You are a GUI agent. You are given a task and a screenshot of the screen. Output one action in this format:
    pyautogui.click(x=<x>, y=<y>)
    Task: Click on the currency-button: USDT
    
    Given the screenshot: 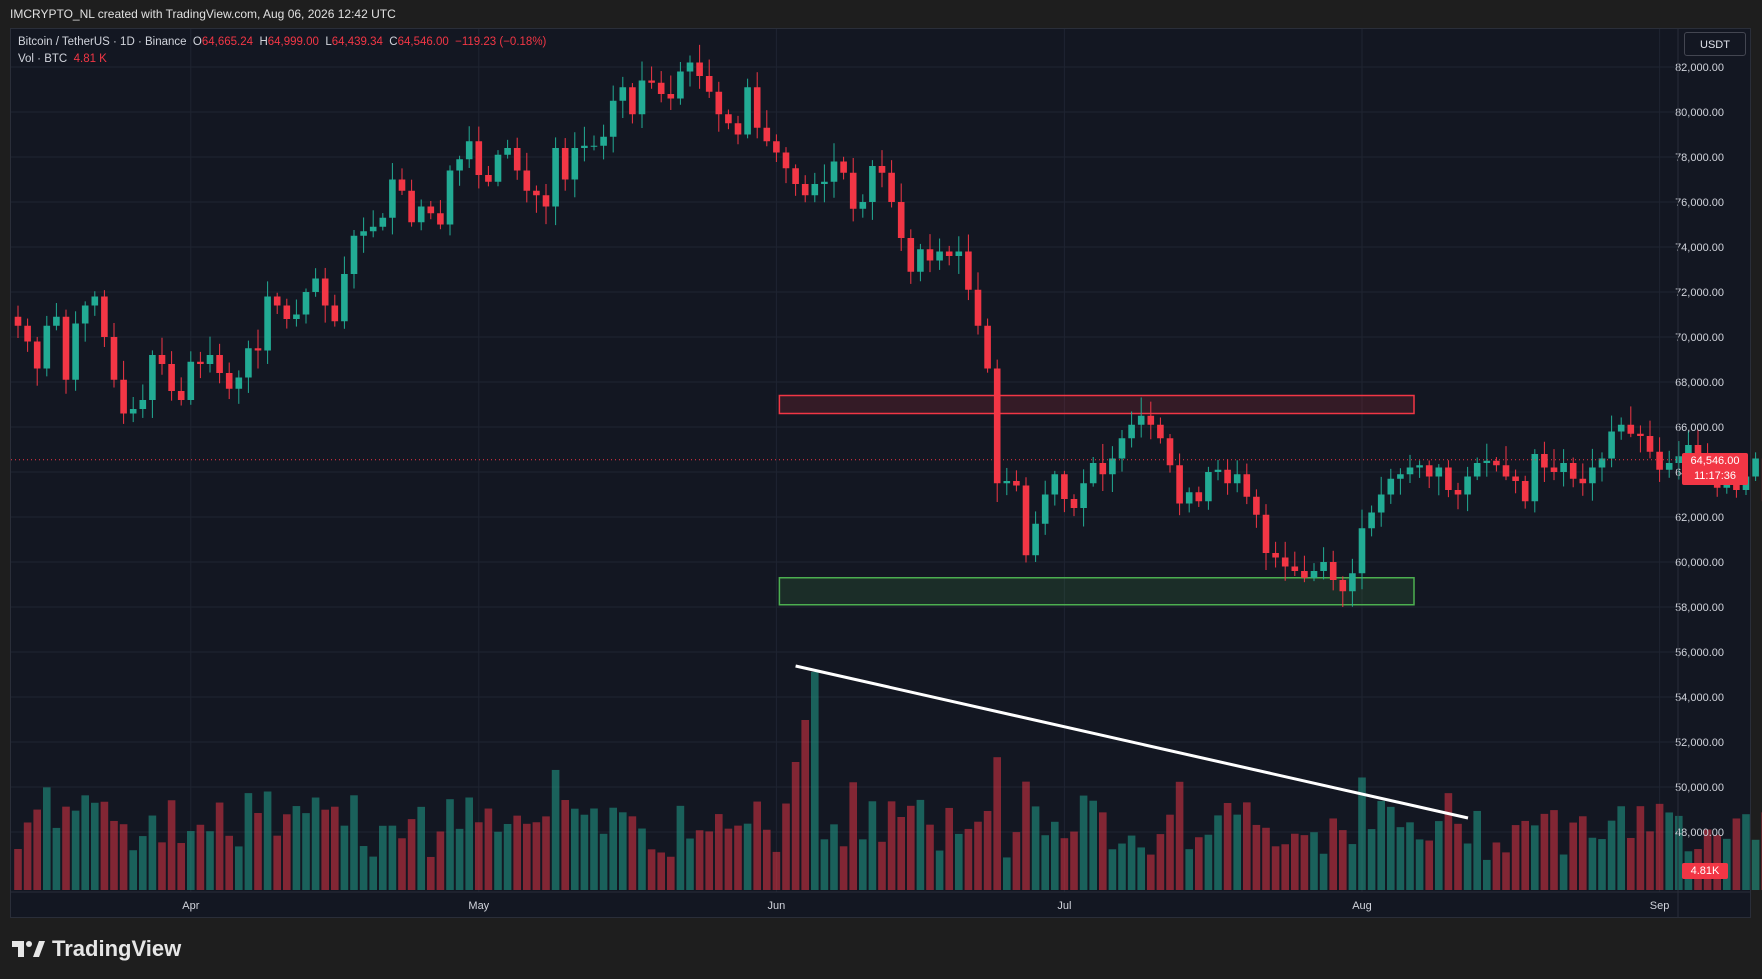 What is the action you would take?
    pyautogui.click(x=1715, y=44)
    